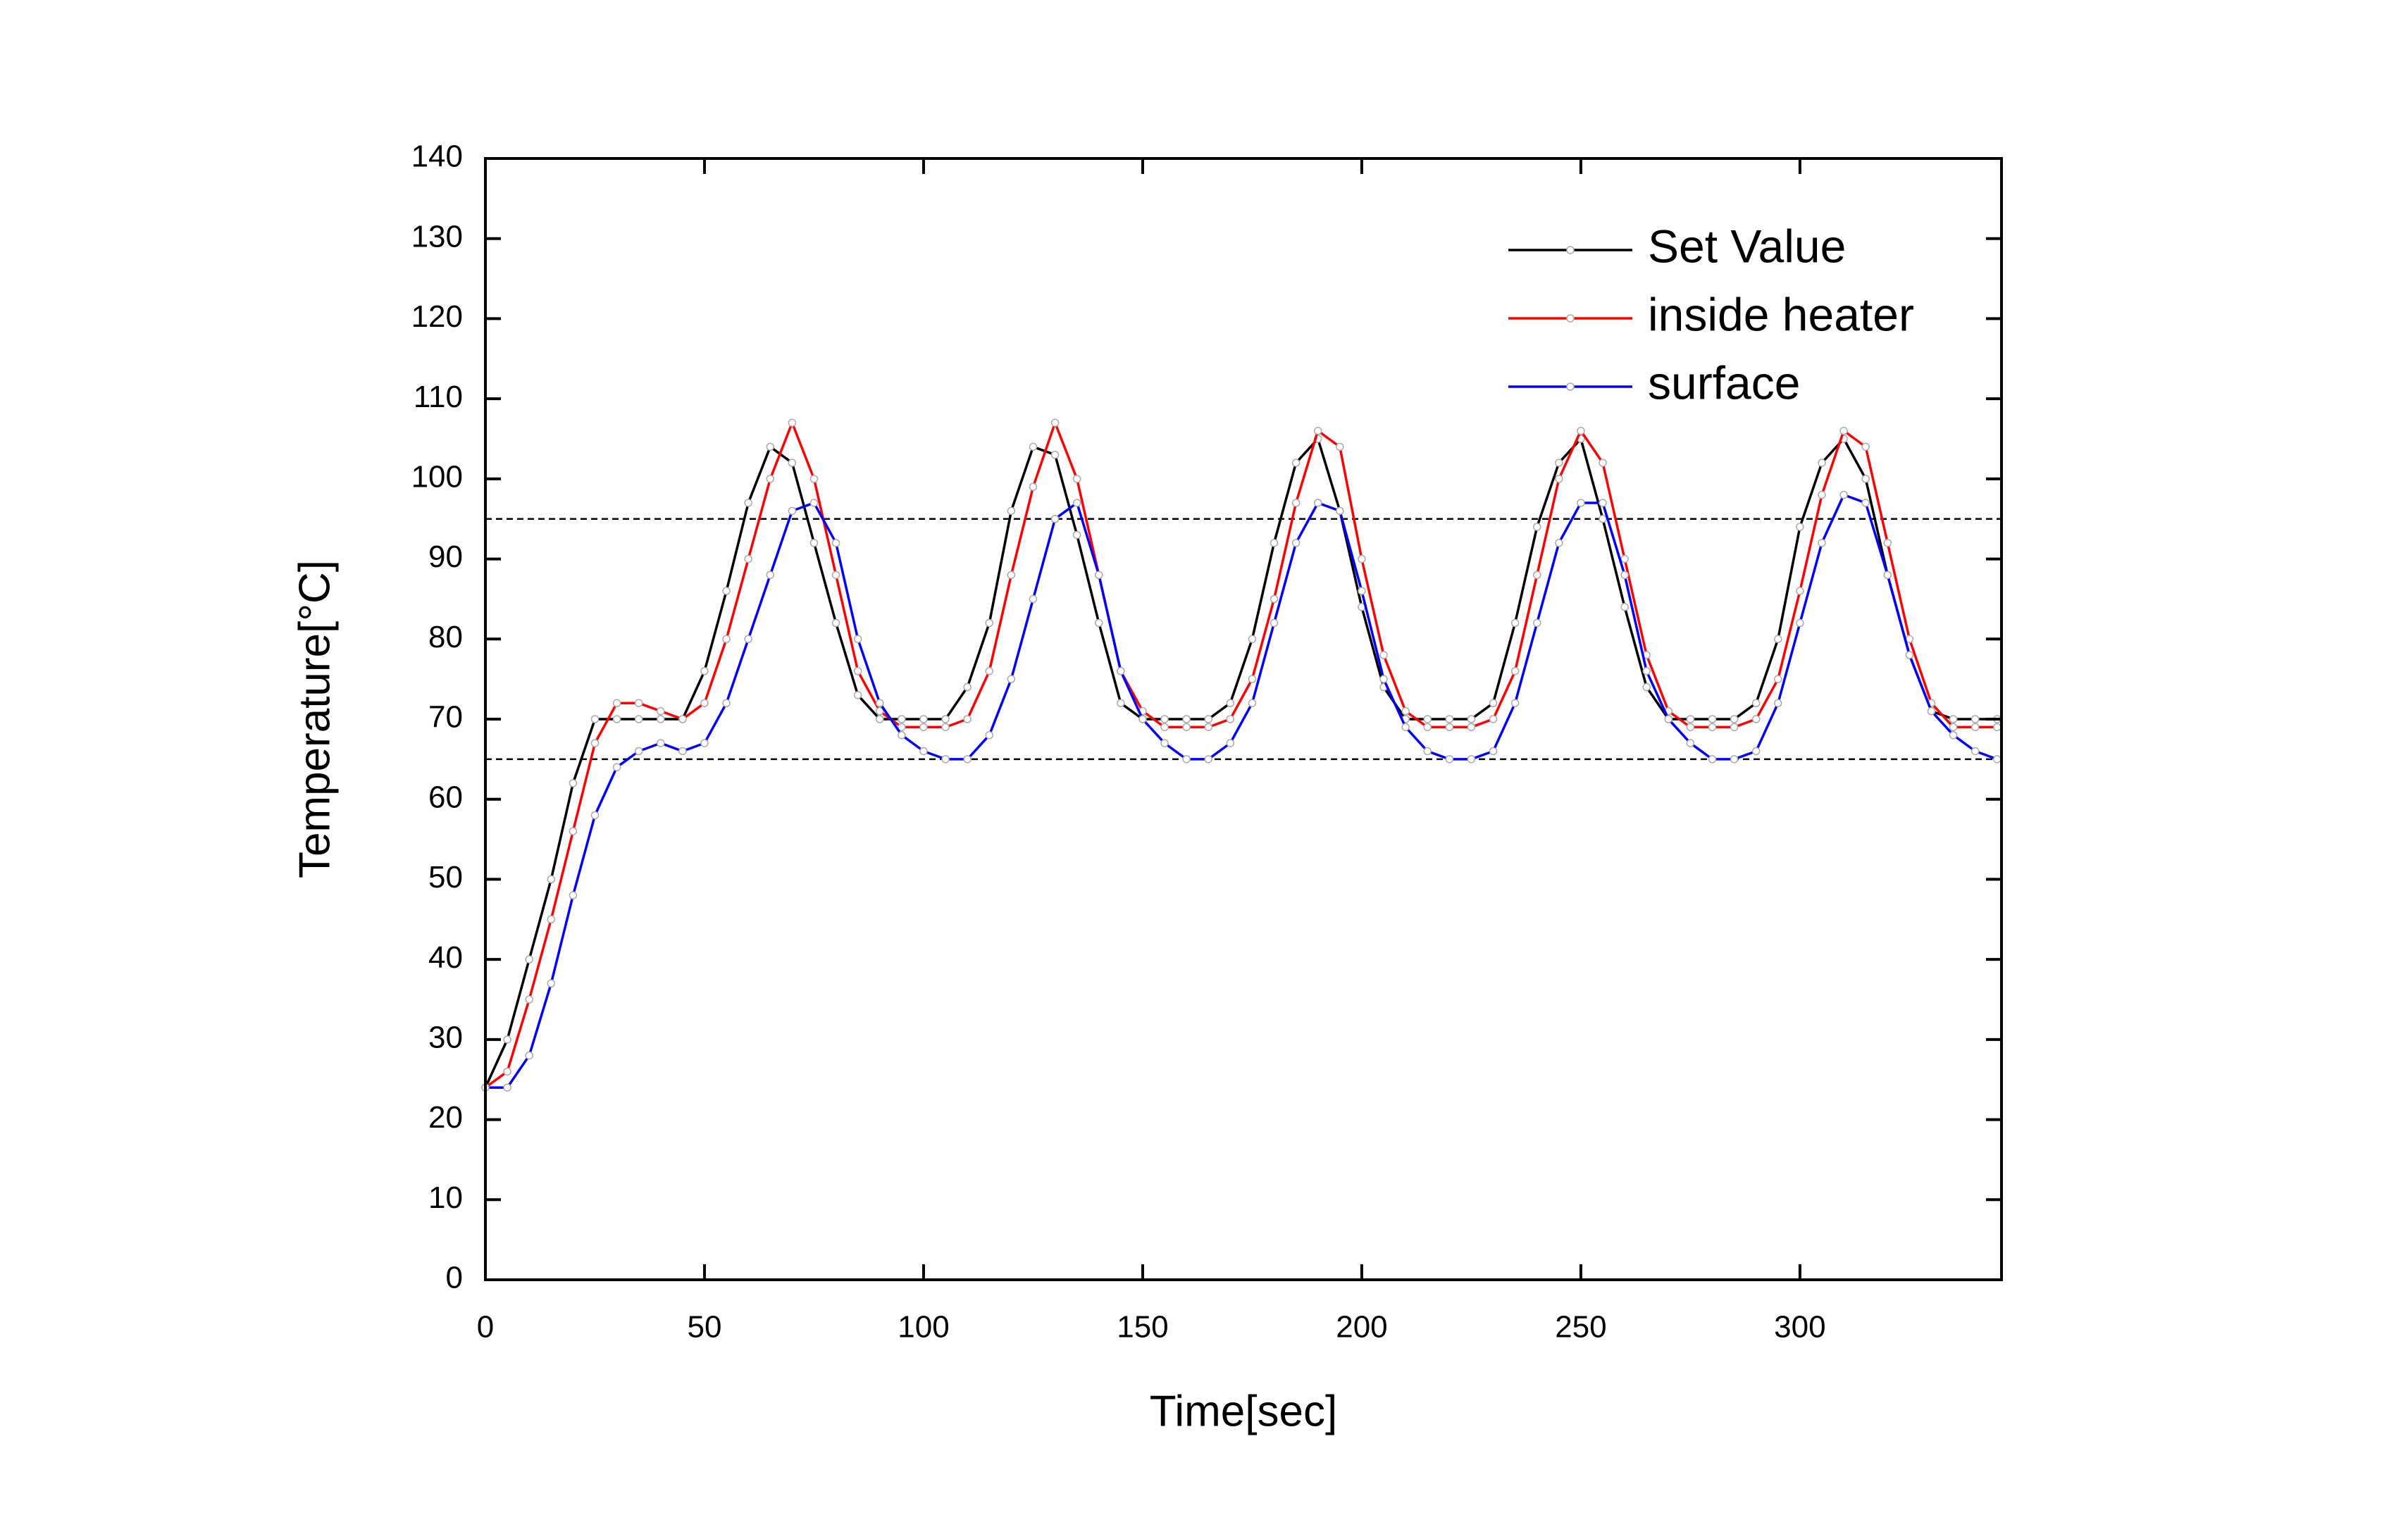 The width and height of the screenshot is (2408, 1527). I want to click on y-tick-label: 80, so click(445, 637).